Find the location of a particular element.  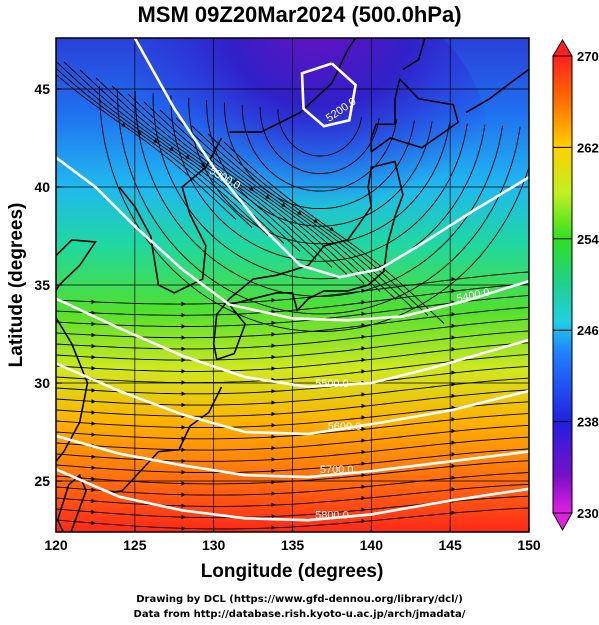

colorbar: 270 262 254 246 238 230 is located at coordinates (575, 285).